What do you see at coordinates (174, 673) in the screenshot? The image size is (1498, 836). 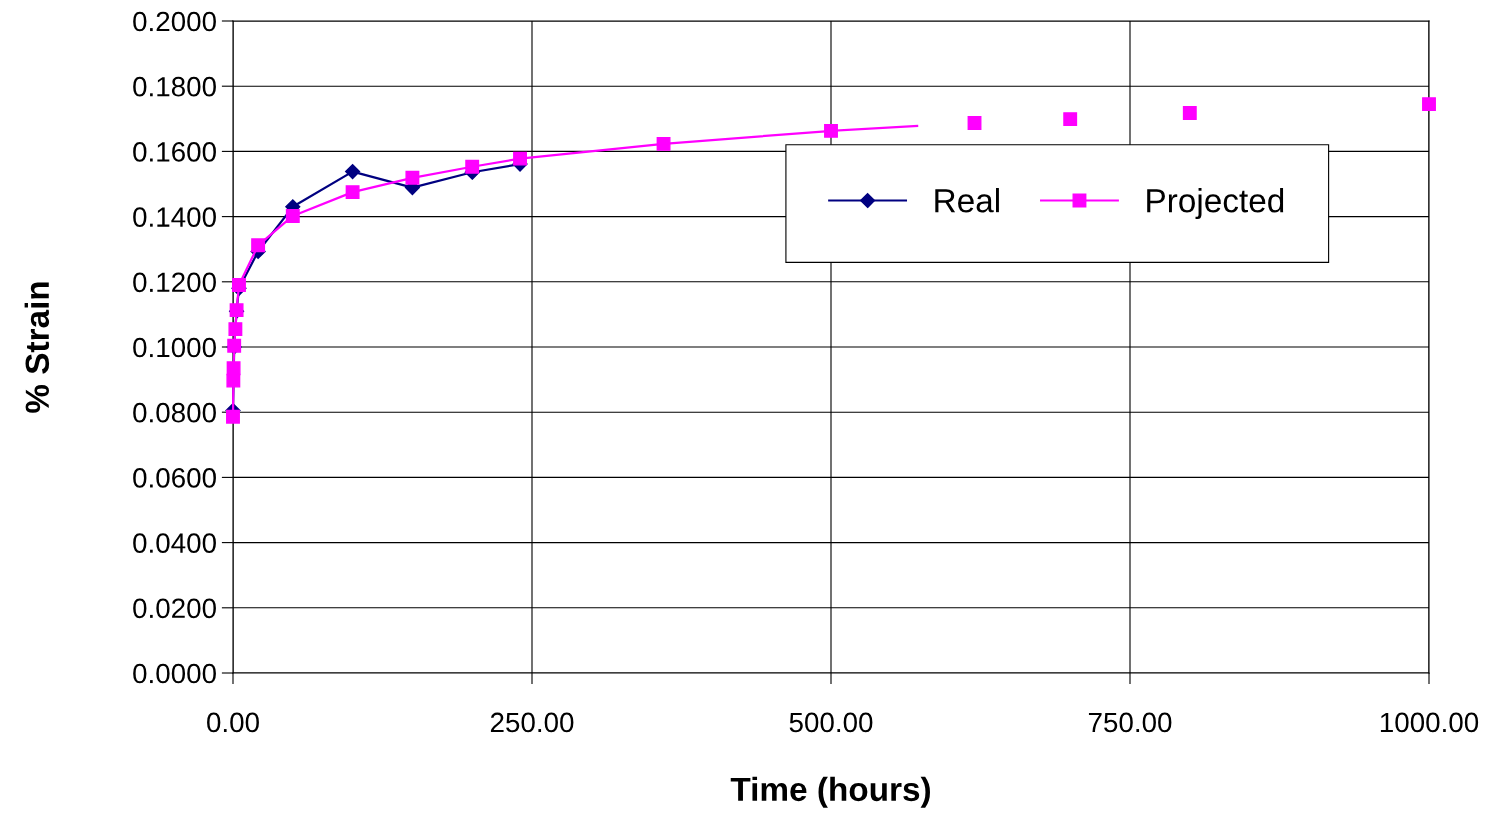 I see `y-tick-label: 0.0000` at bounding box center [174, 673].